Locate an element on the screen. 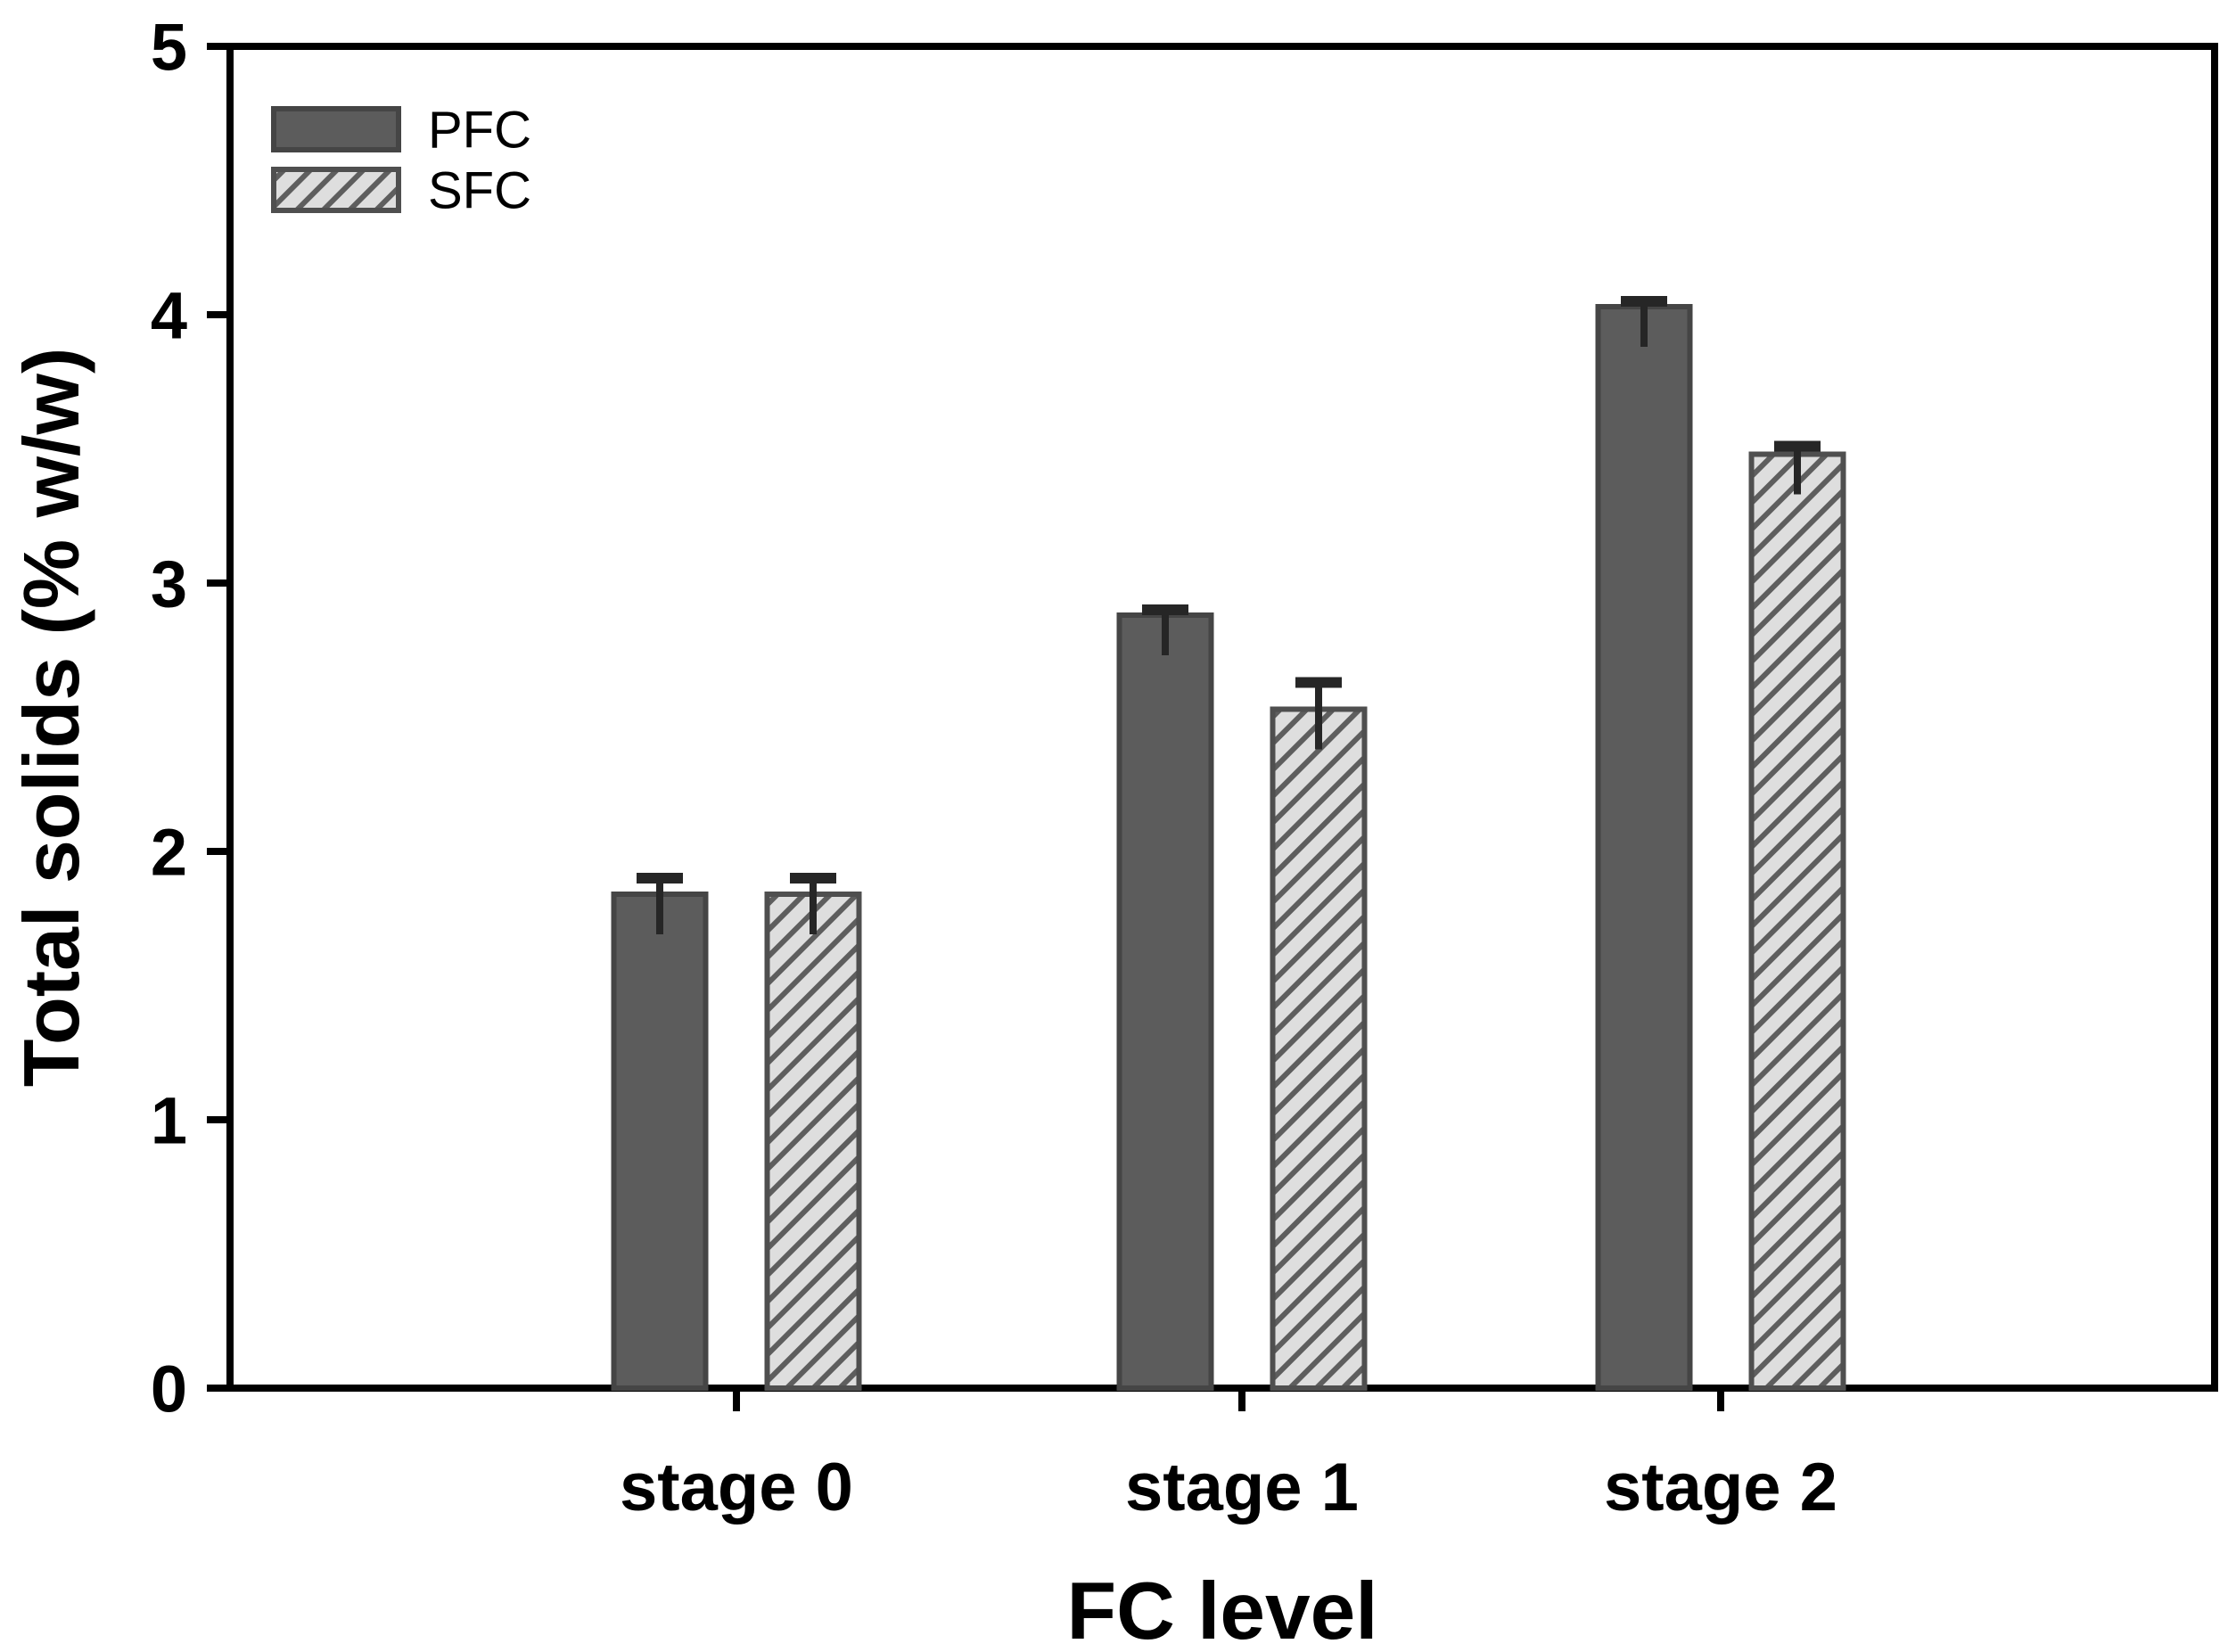 The image size is (2236, 1652). x-tick-label-stage-1: stage 1 is located at coordinates (1242, 1487).